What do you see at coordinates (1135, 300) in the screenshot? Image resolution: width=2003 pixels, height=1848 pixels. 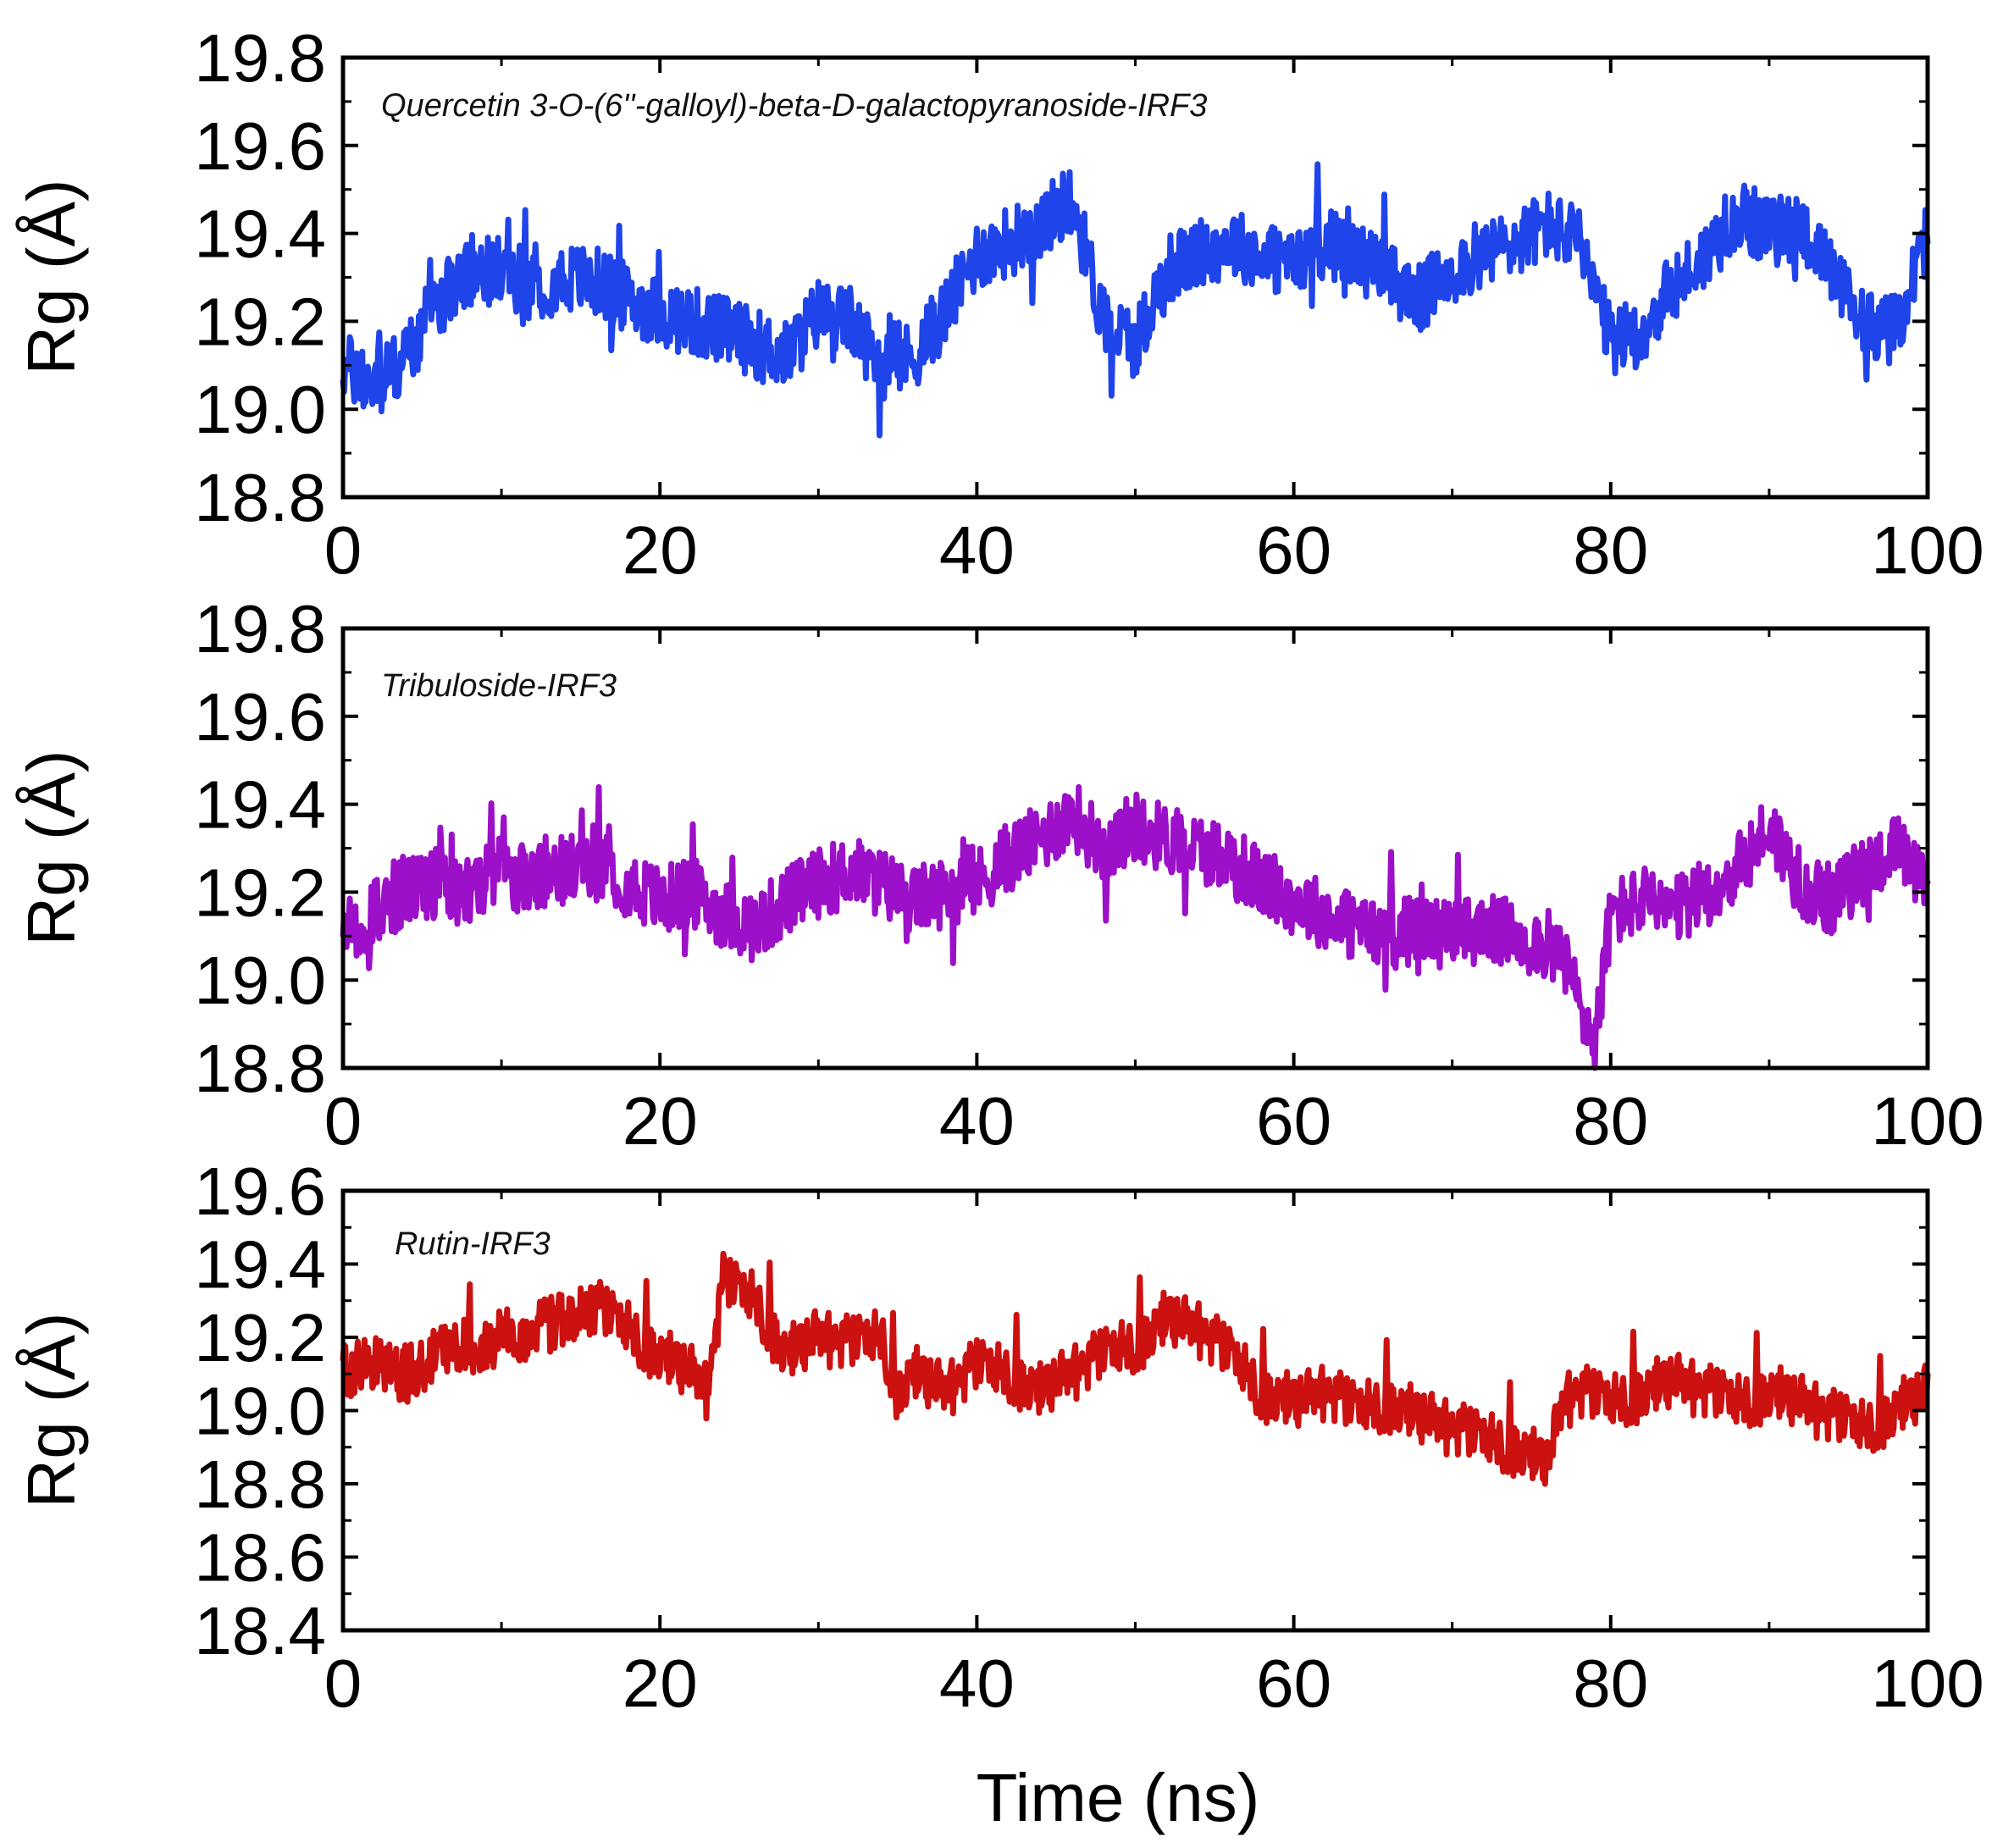 I see `panel-1-trace` at bounding box center [1135, 300].